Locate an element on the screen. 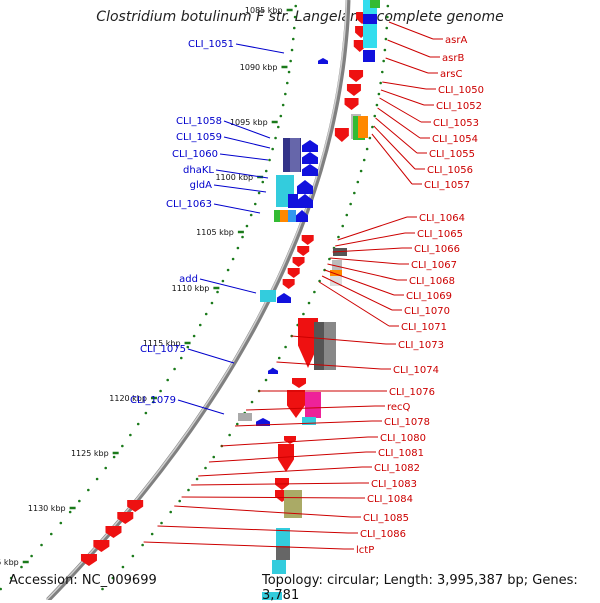 This screenshot has height=603, width=600. gene-label-cli_1080: CLI_1080 is located at coordinates (403, 438).